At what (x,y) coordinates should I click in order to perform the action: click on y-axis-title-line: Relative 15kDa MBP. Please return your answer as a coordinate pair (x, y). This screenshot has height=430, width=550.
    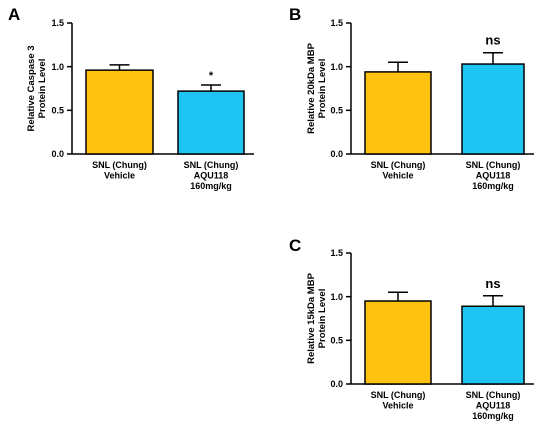
    Looking at the image, I should click on (311, 317).